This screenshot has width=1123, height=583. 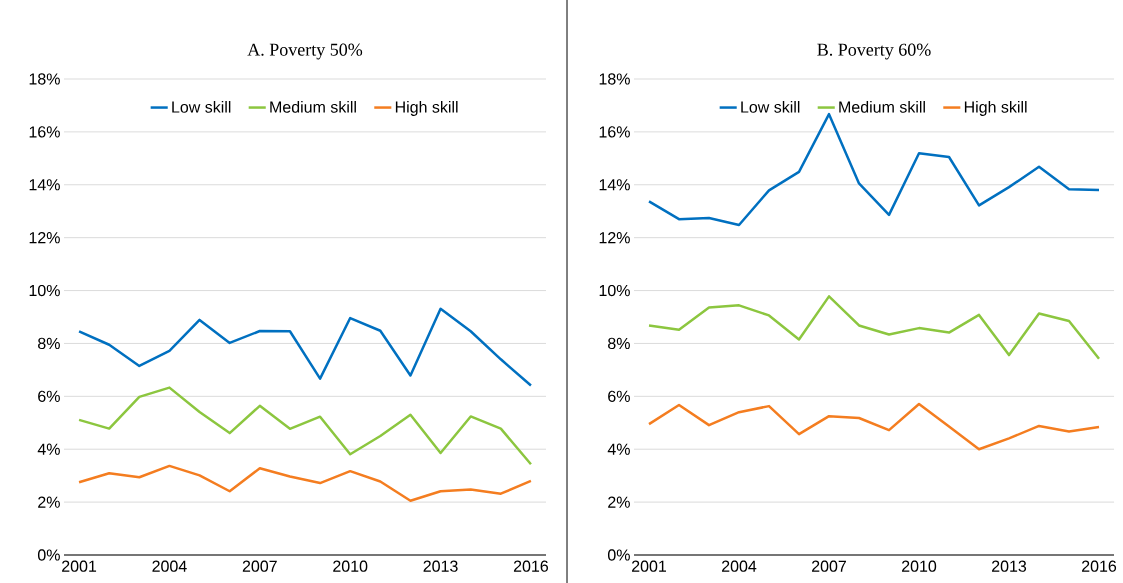 What do you see at coordinates (874, 51) in the screenshot?
I see `chart-title: B. Poverty 60%` at bounding box center [874, 51].